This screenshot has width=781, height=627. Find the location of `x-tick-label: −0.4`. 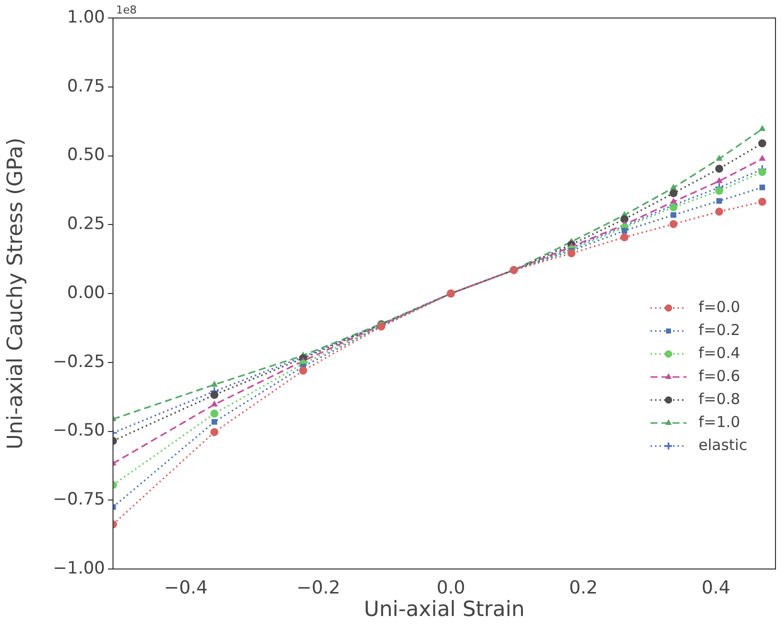

x-tick-label: −0.4 is located at coordinates (186, 587).